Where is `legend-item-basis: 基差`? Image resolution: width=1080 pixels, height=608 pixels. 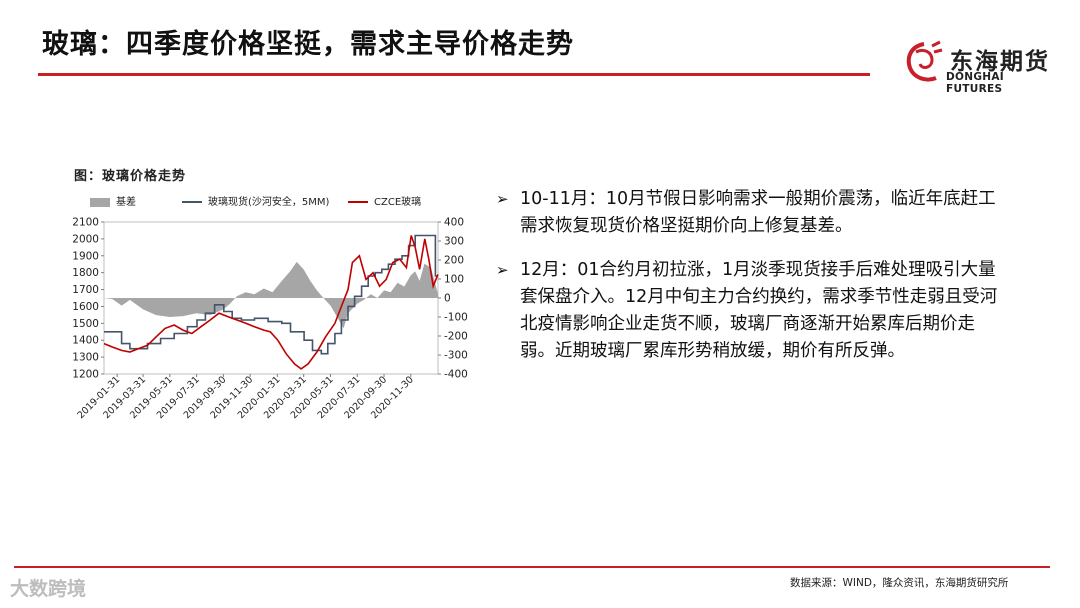
legend-item-basis: 基差 is located at coordinates (113, 200).